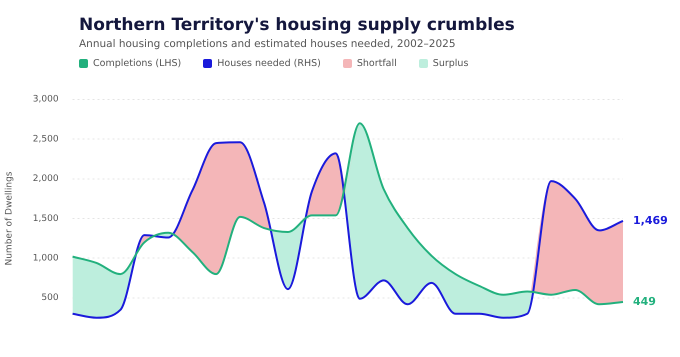  I want to click on legend-label: Shortfall, so click(376, 63).